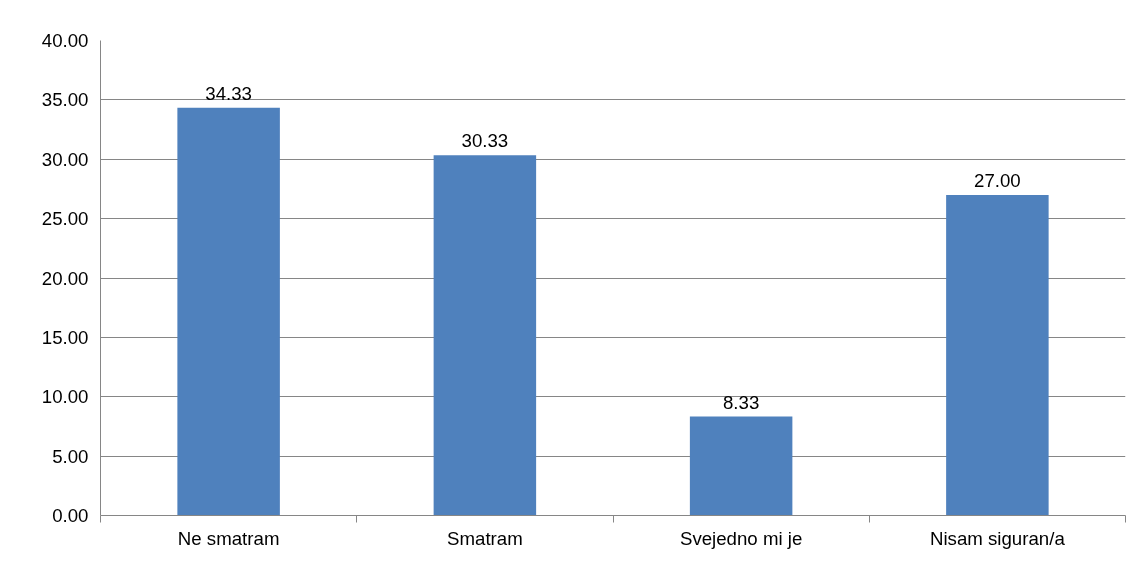  What do you see at coordinates (228, 538) in the screenshot?
I see `x-tick-label: Ne smatram` at bounding box center [228, 538].